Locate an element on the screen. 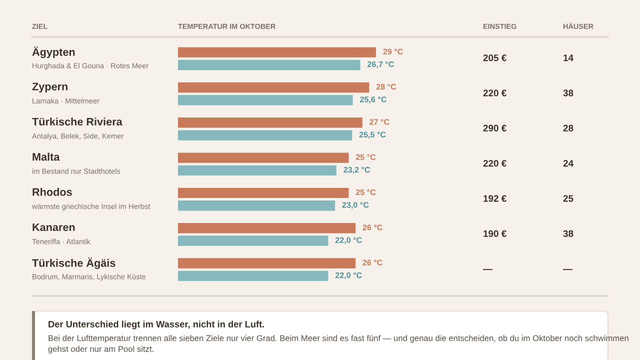 Image resolution: width=640 pixels, height=360 pixels. data-label: 28 °C is located at coordinates (386, 87).